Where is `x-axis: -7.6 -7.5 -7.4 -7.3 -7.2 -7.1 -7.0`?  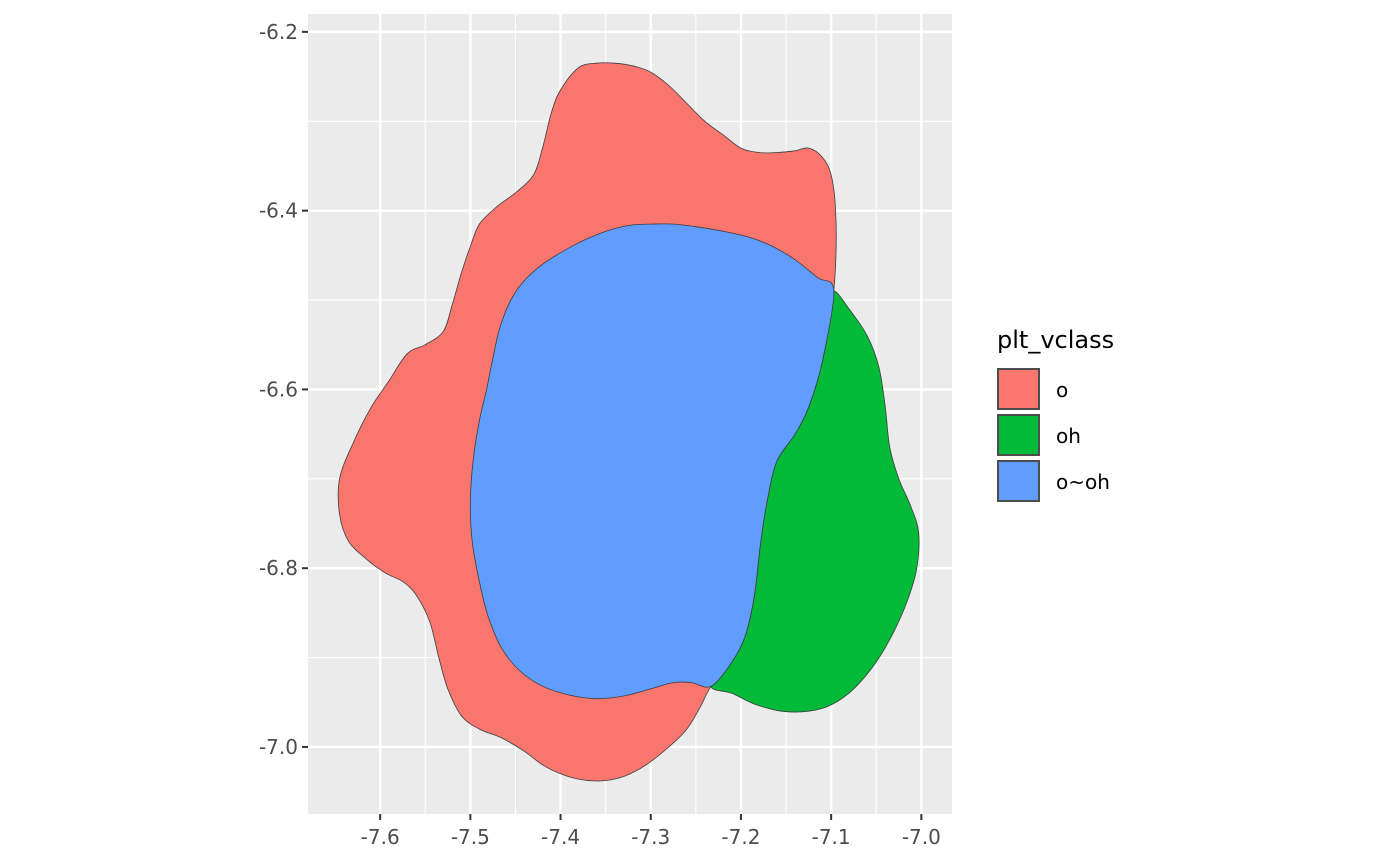 x-axis: -7.6 -7.5 -7.4 -7.3 -7.2 -7.1 -7.0 is located at coordinates (651, 831).